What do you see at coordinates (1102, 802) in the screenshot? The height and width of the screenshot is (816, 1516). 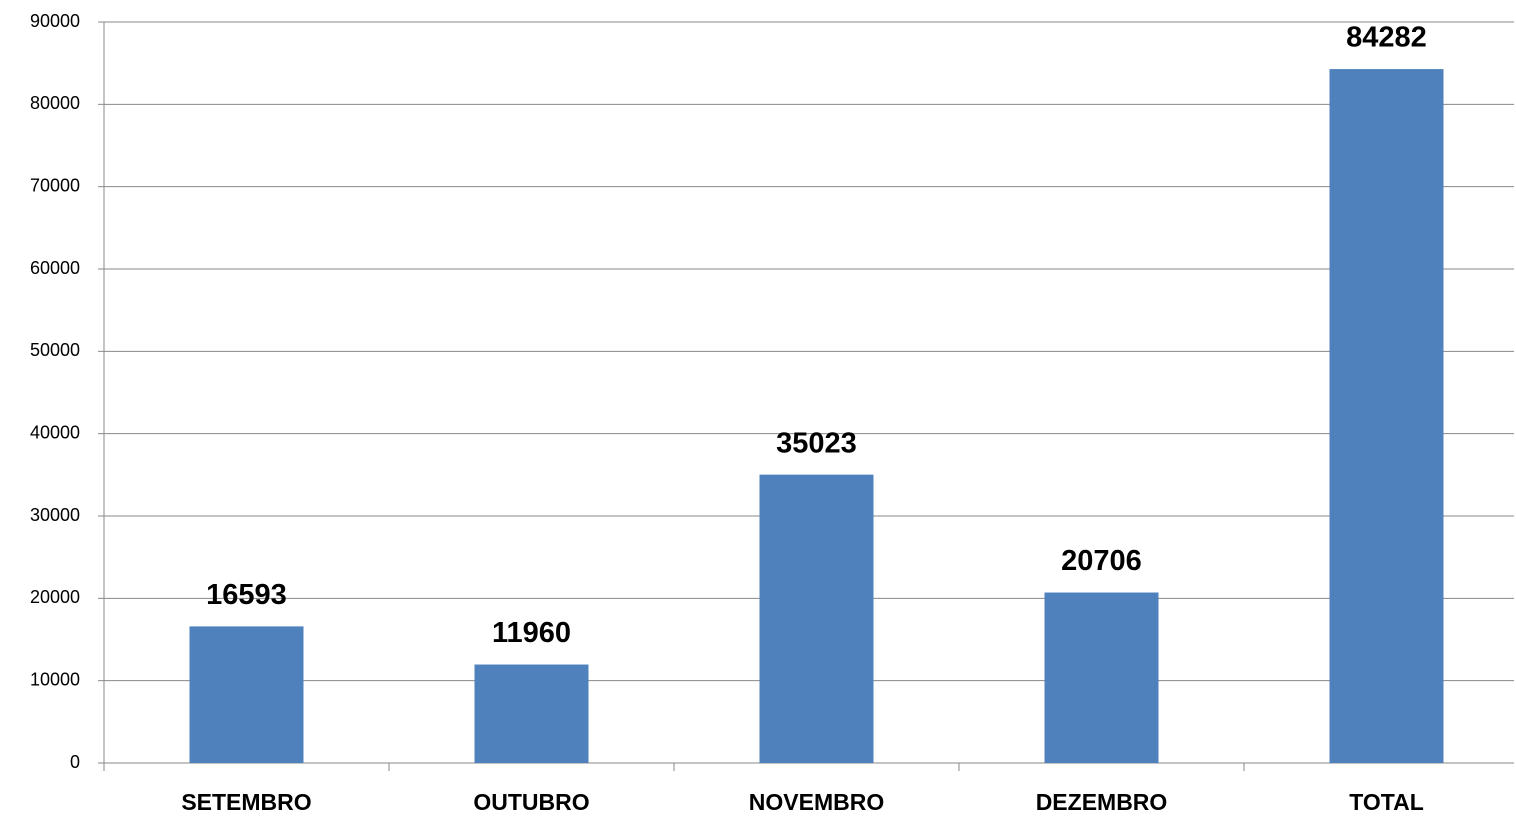 I see `x-tick-label: DEZEMBRO` at bounding box center [1102, 802].